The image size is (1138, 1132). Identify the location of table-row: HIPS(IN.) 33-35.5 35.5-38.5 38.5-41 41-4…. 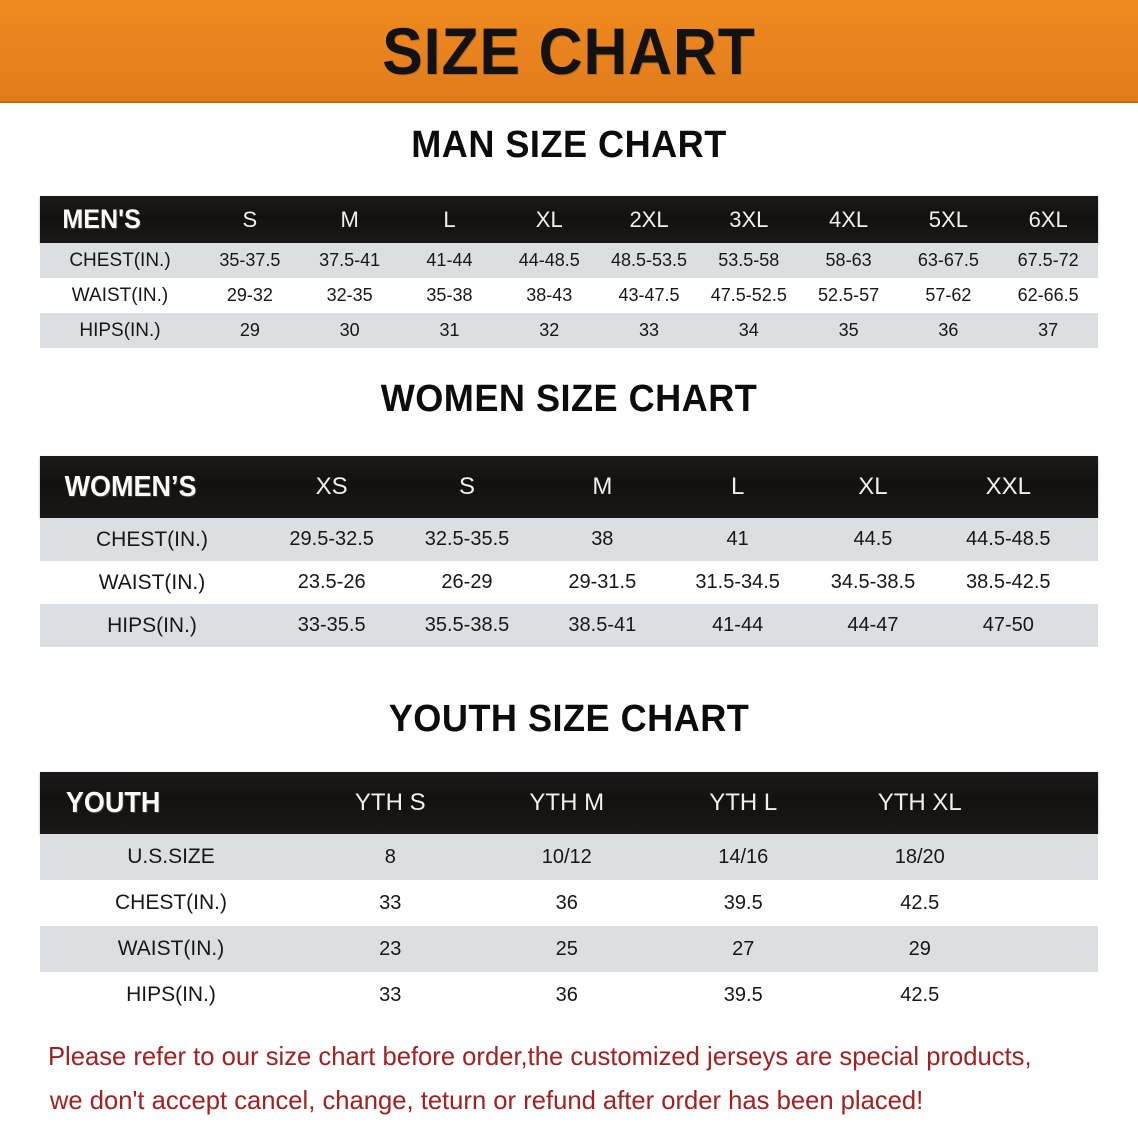
(569, 625).